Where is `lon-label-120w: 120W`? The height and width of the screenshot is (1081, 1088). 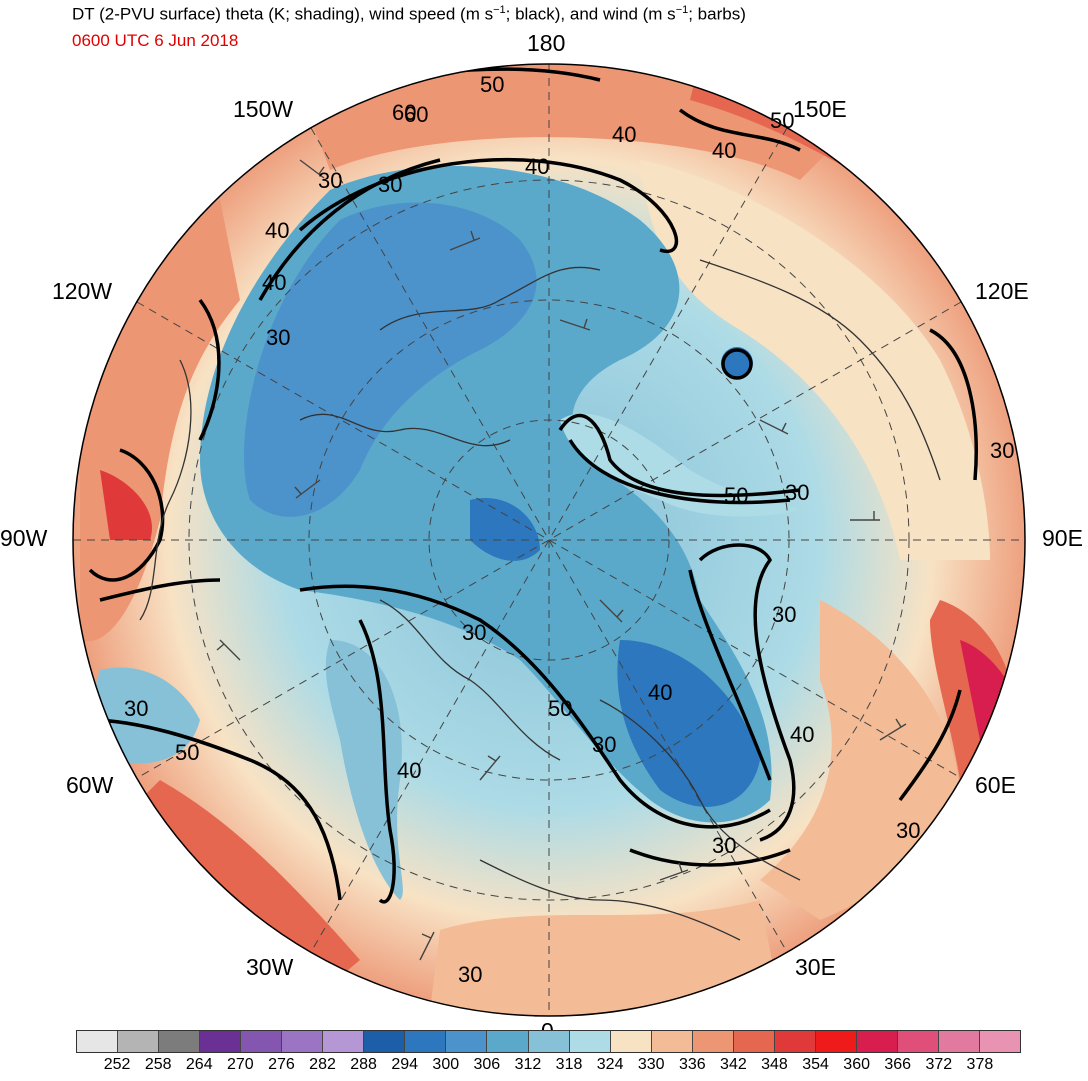
lon-label-120w: 120W is located at coordinates (82, 291).